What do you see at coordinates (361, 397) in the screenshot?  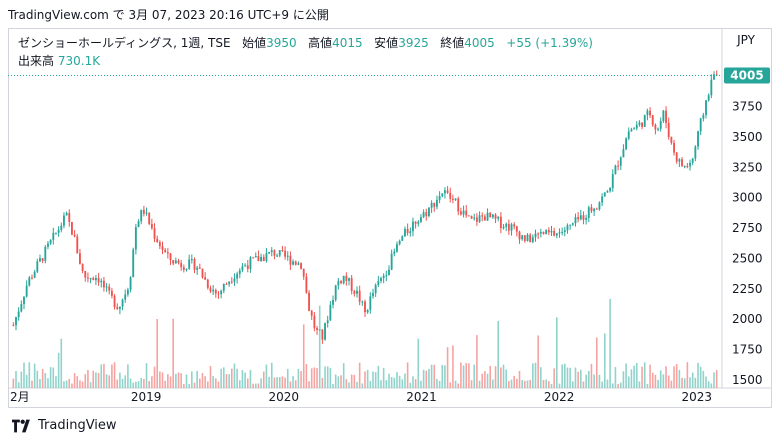 I see `time-axis-ticks: 2月 2019 2020 2021 2022 2023` at bounding box center [361, 397].